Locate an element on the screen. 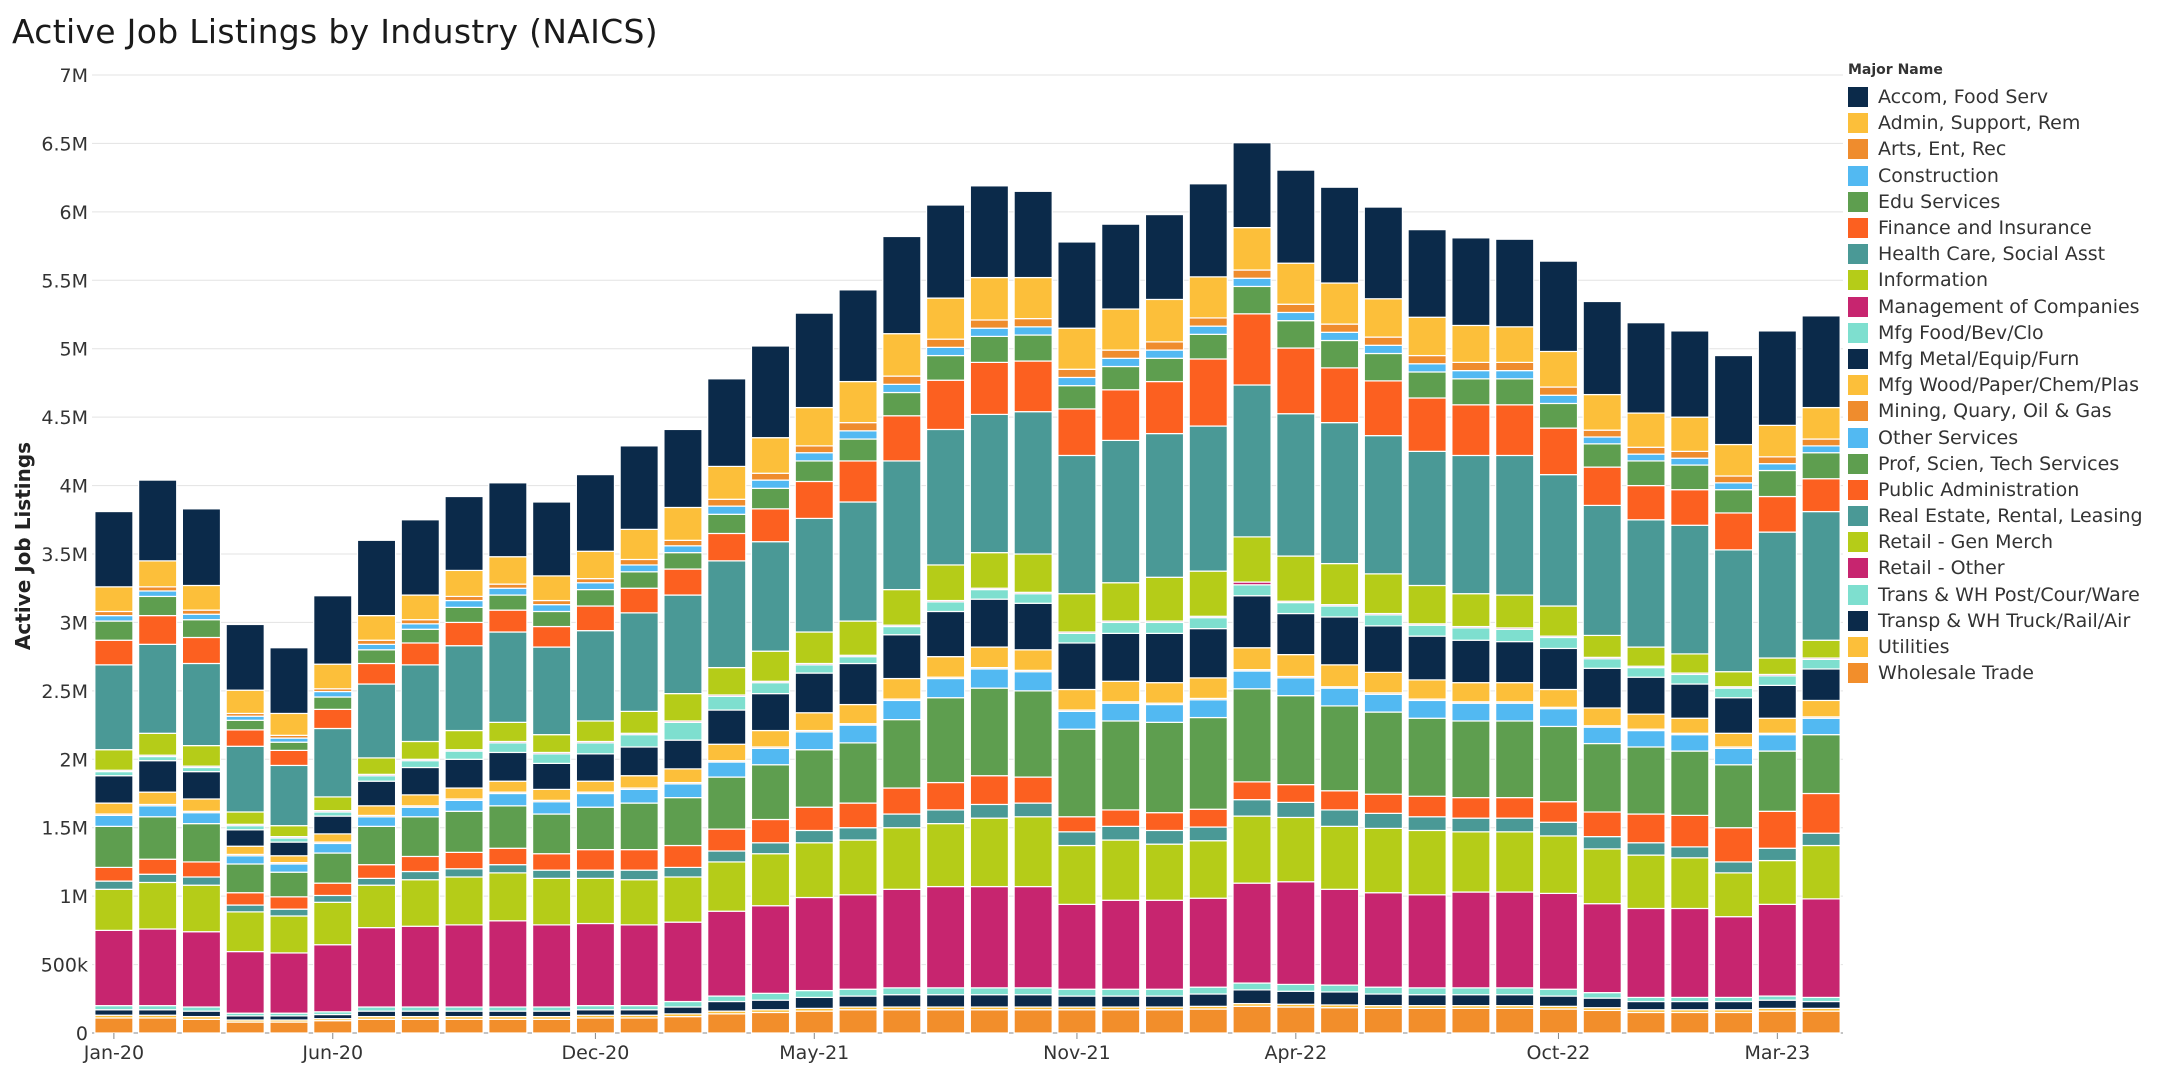 Image resolution: width=2158 pixels, height=1082 pixels. bar-segment: Mfg Wood/Paper/Chem/Plas 2021-04: 120000 is located at coordinates (770, 738).